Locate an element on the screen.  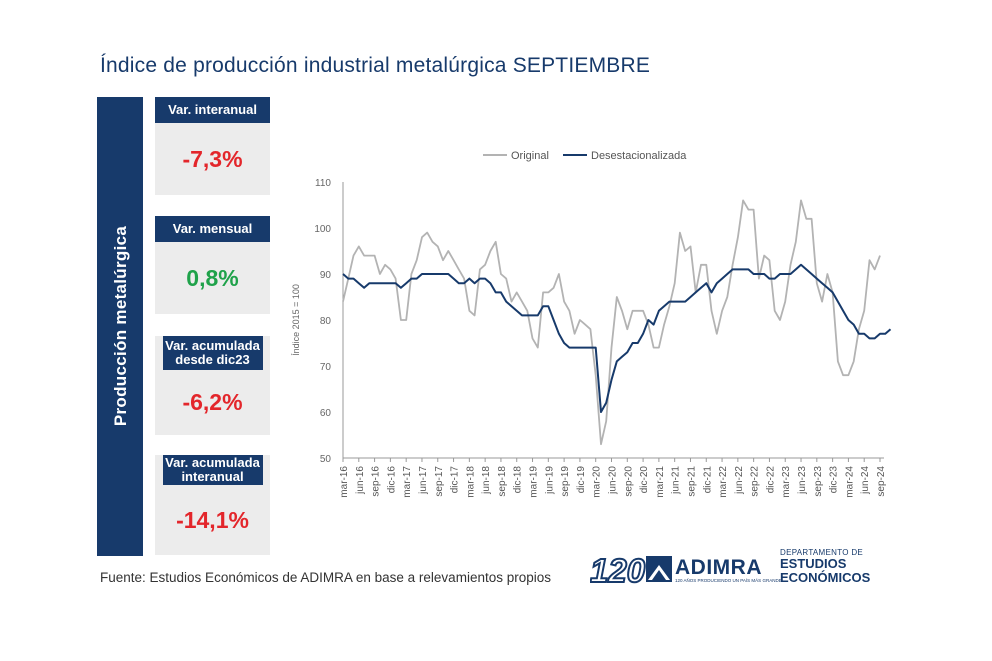
x-tick-label: sep-19 is located at coordinates (565, 481).